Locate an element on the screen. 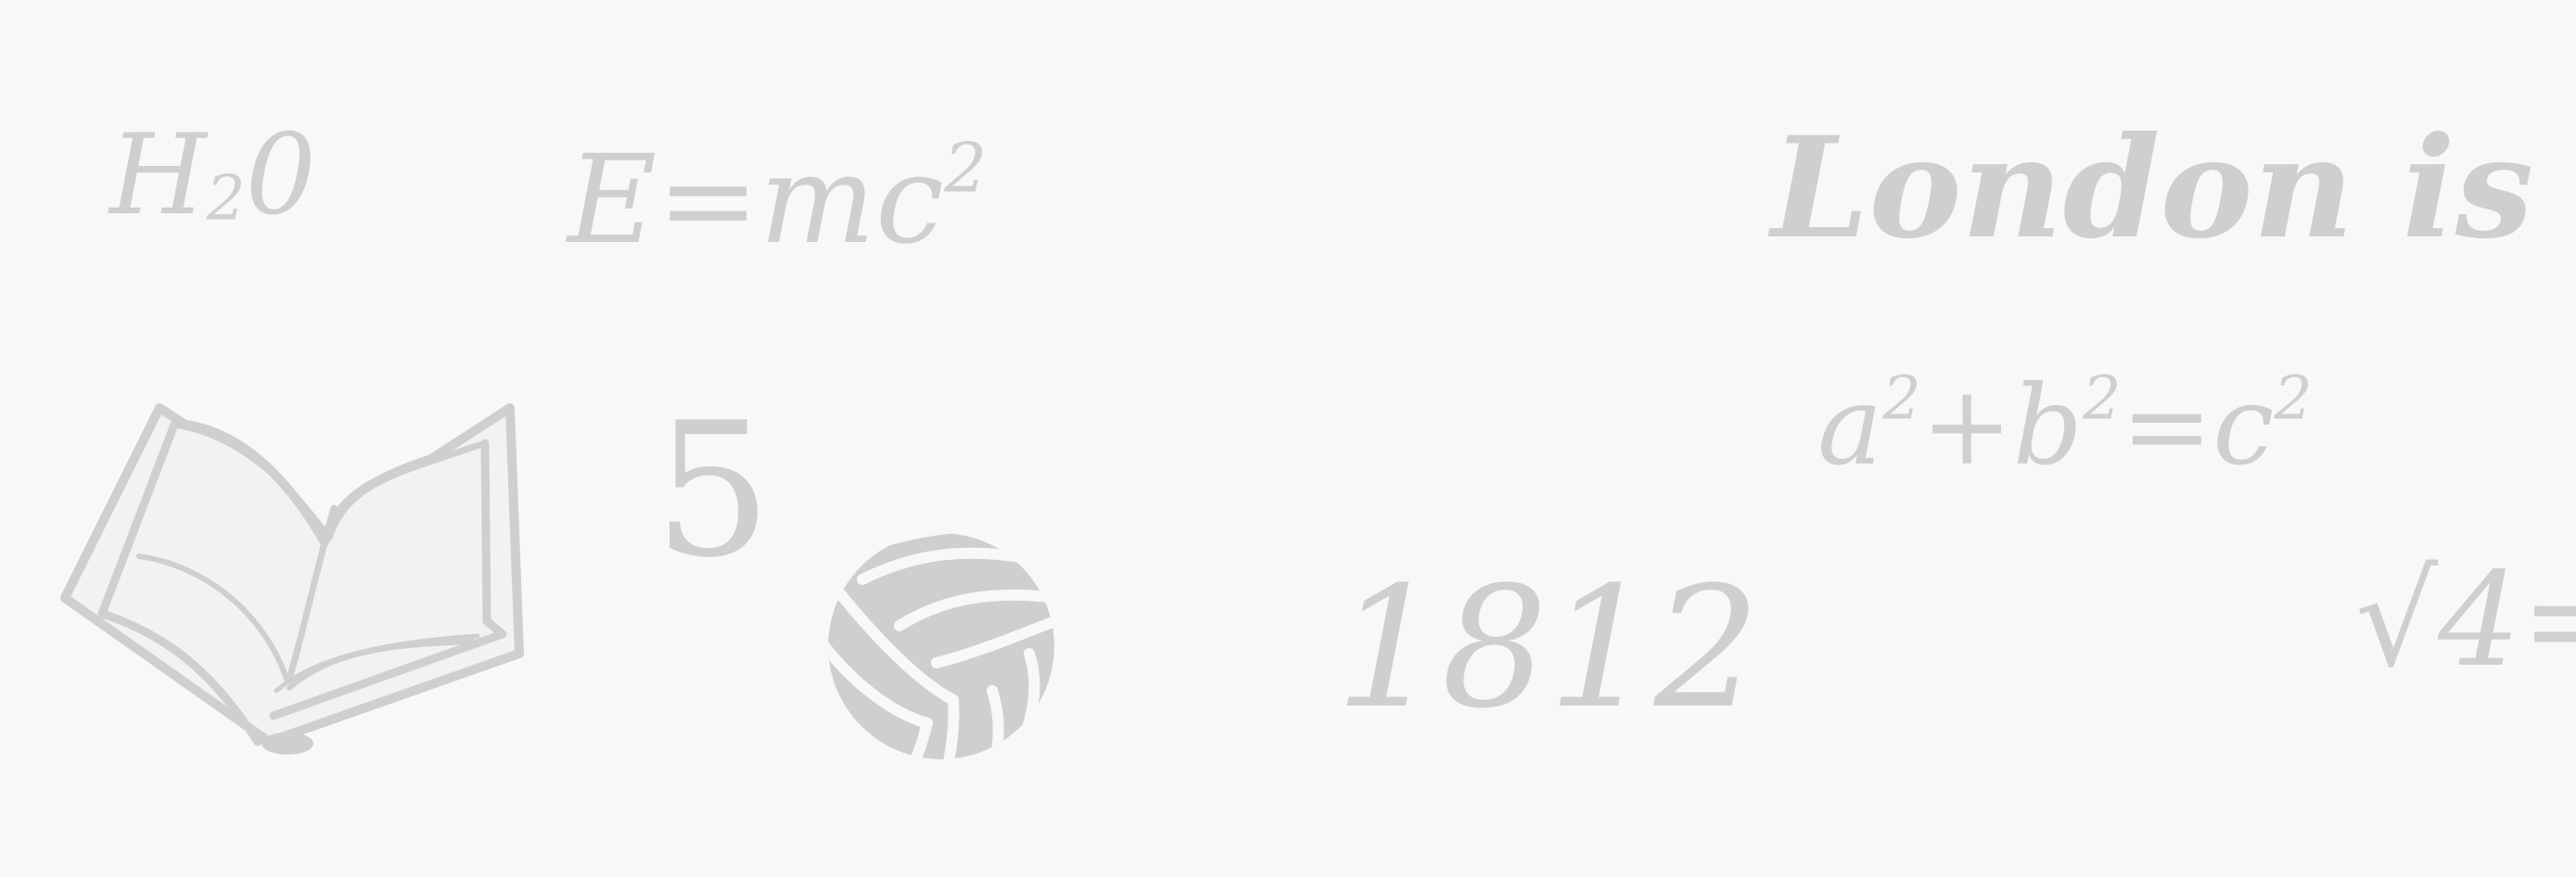  h2o-formula: H20 is located at coordinates (212, 176).